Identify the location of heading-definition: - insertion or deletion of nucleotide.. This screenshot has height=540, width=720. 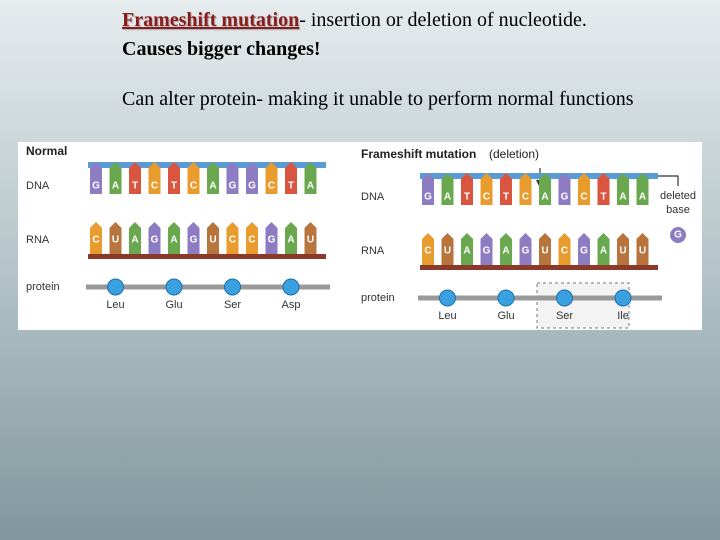
(443, 20).